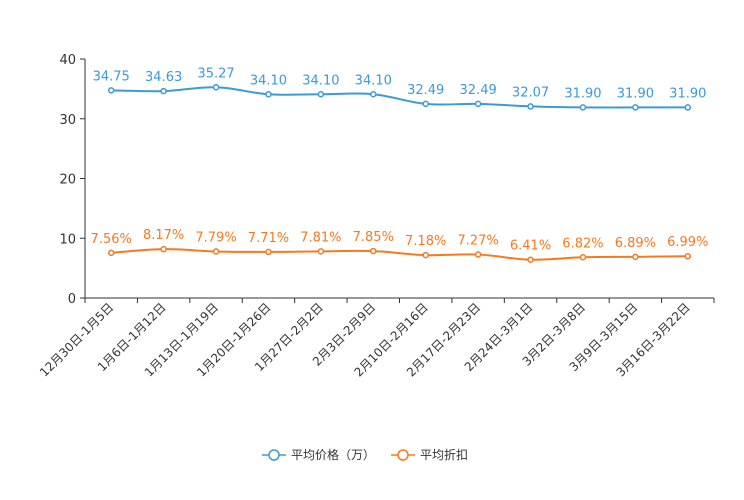 This screenshot has width=744, height=500. What do you see at coordinates (635, 243) in the screenshot?
I see `data-label: 6.89%` at bounding box center [635, 243].